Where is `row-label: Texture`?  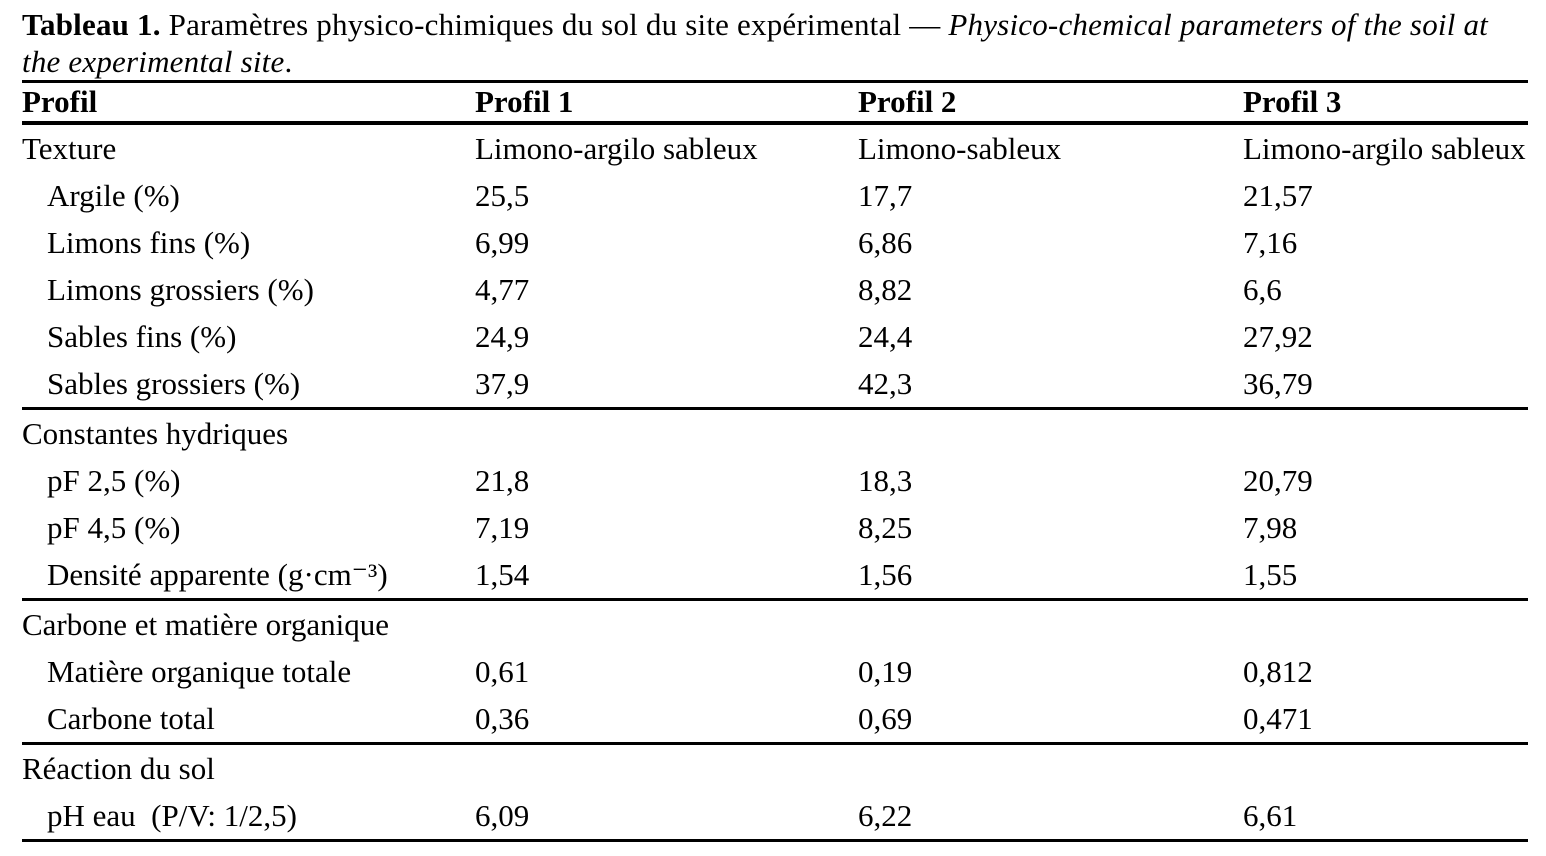 row-label: Texture is located at coordinates (69, 148).